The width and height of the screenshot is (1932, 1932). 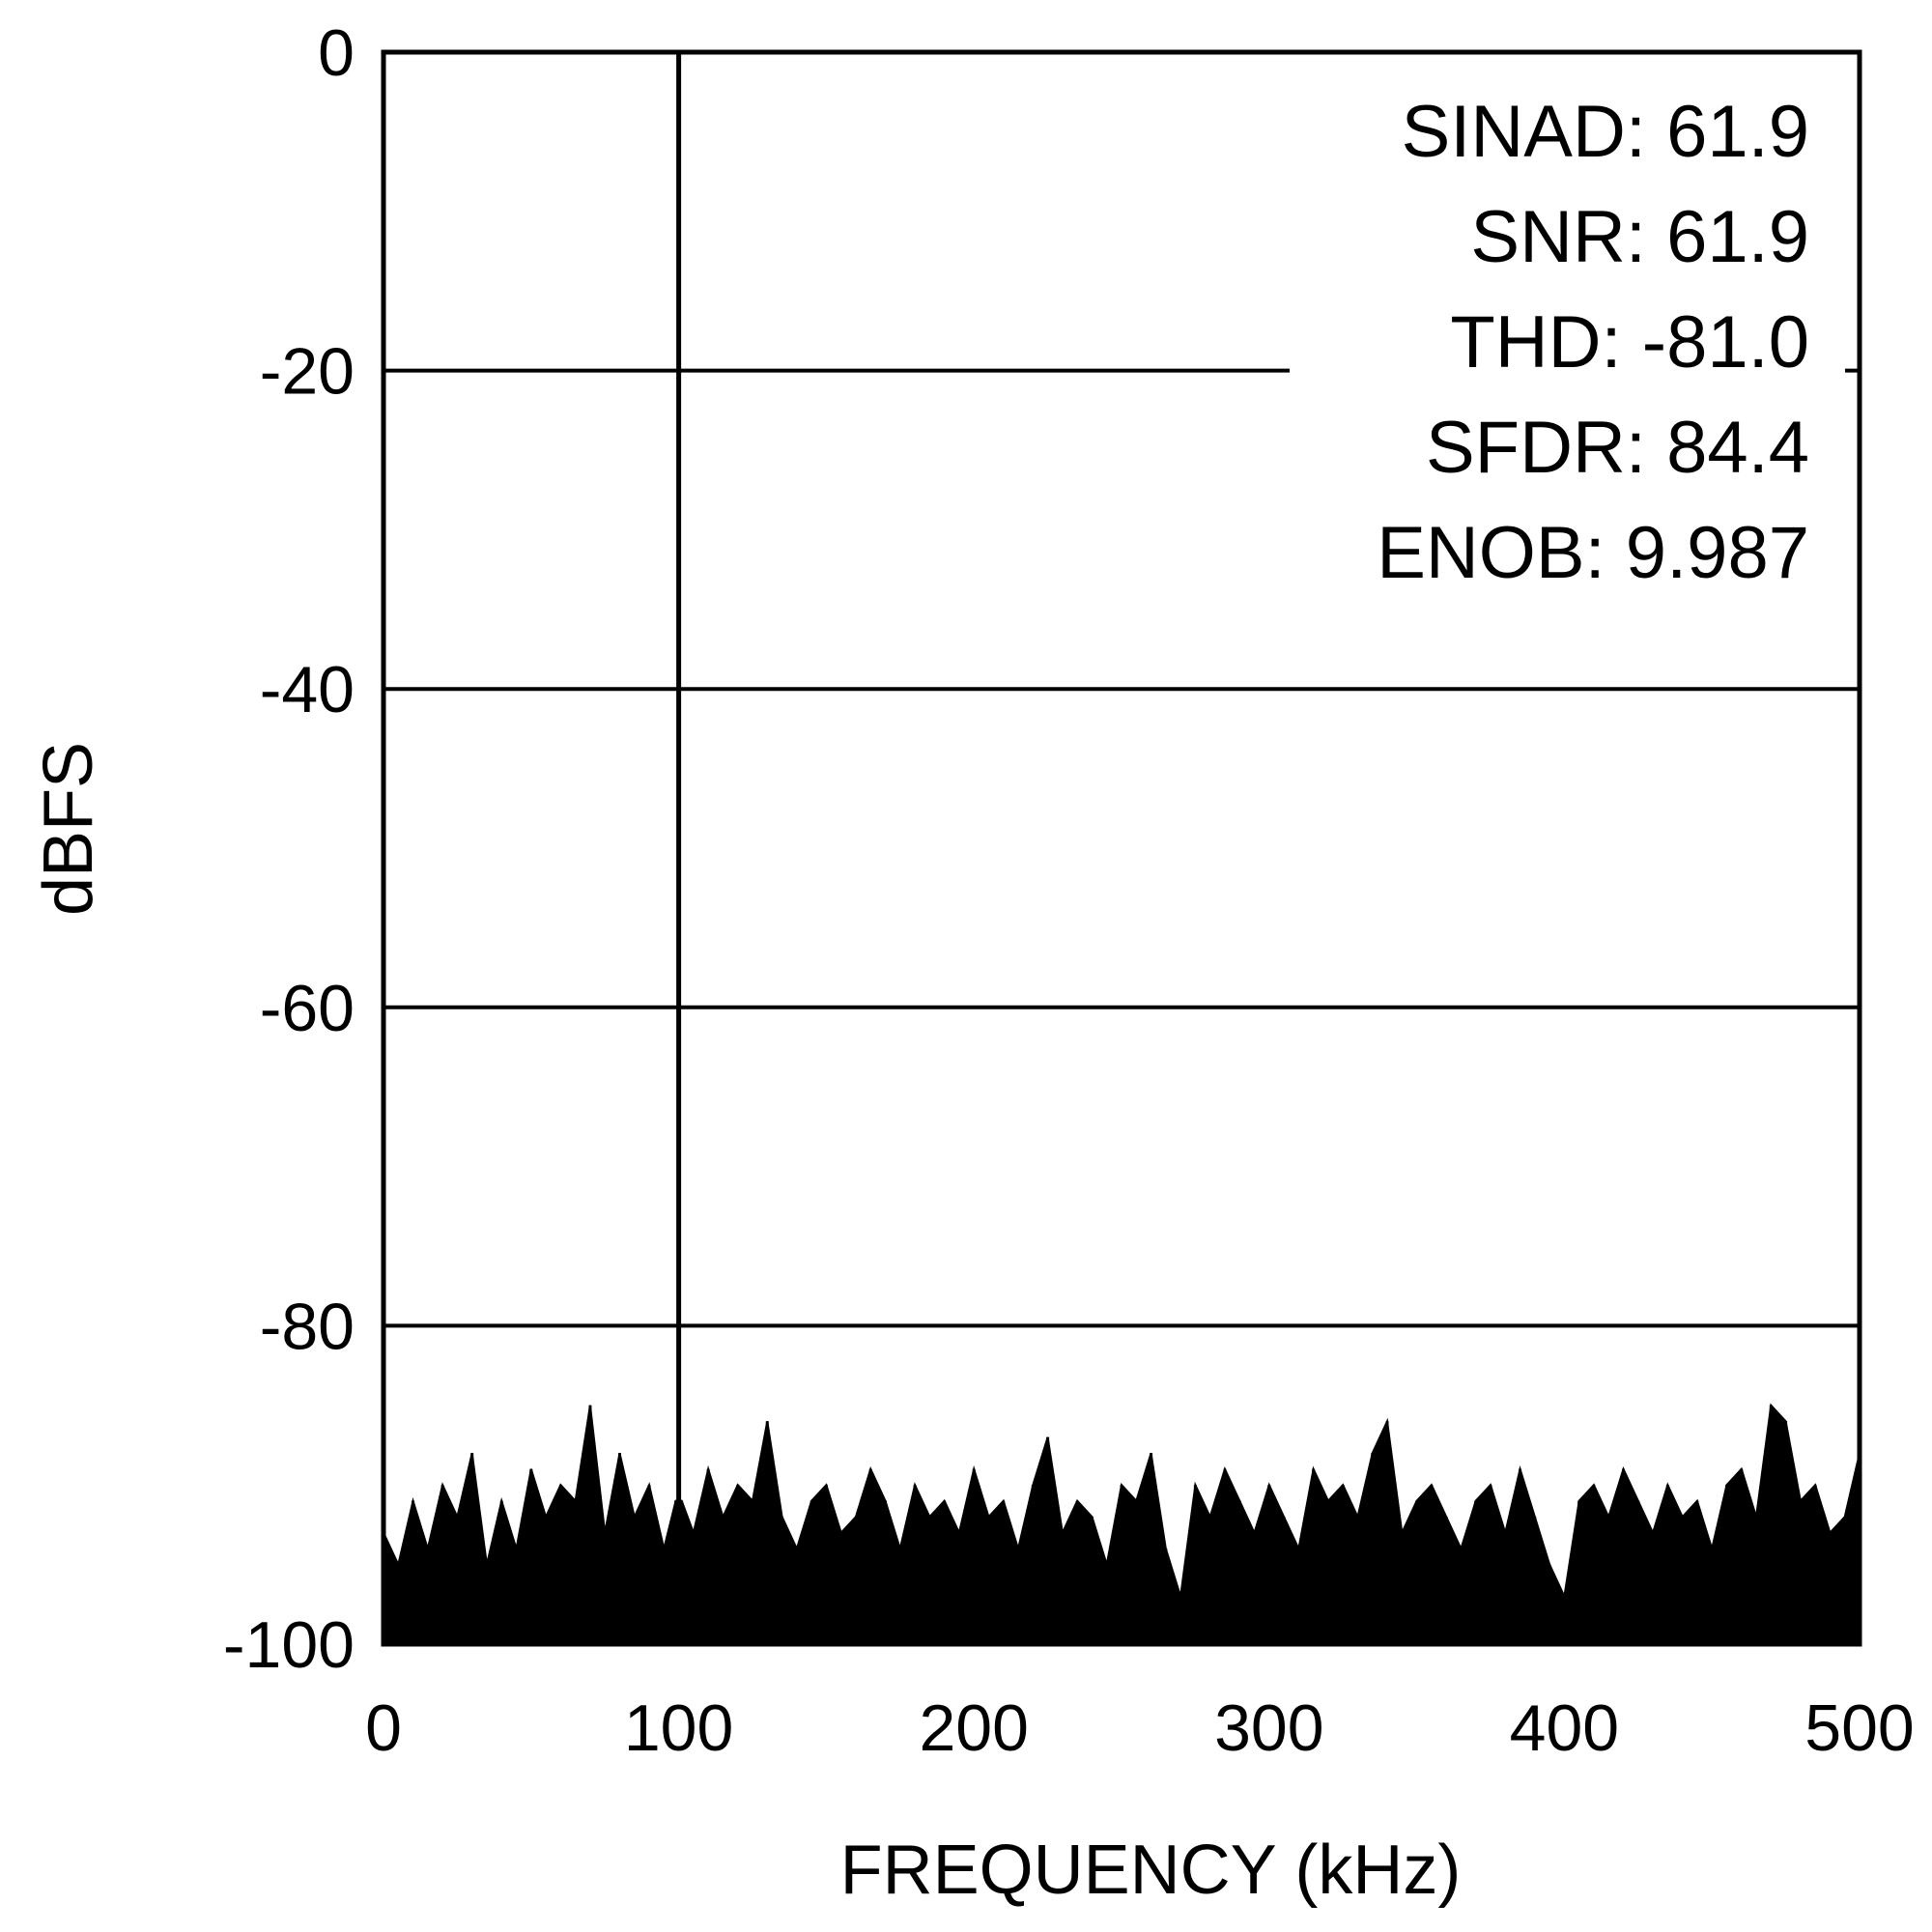 I want to click on y-tick-label: -60, so click(x=307, y=1008).